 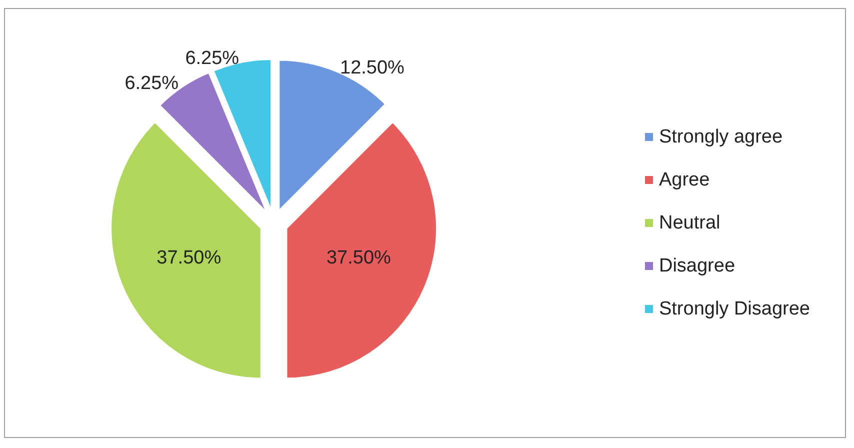 What do you see at coordinates (684, 180) in the screenshot?
I see `legend-label: Agree` at bounding box center [684, 180].